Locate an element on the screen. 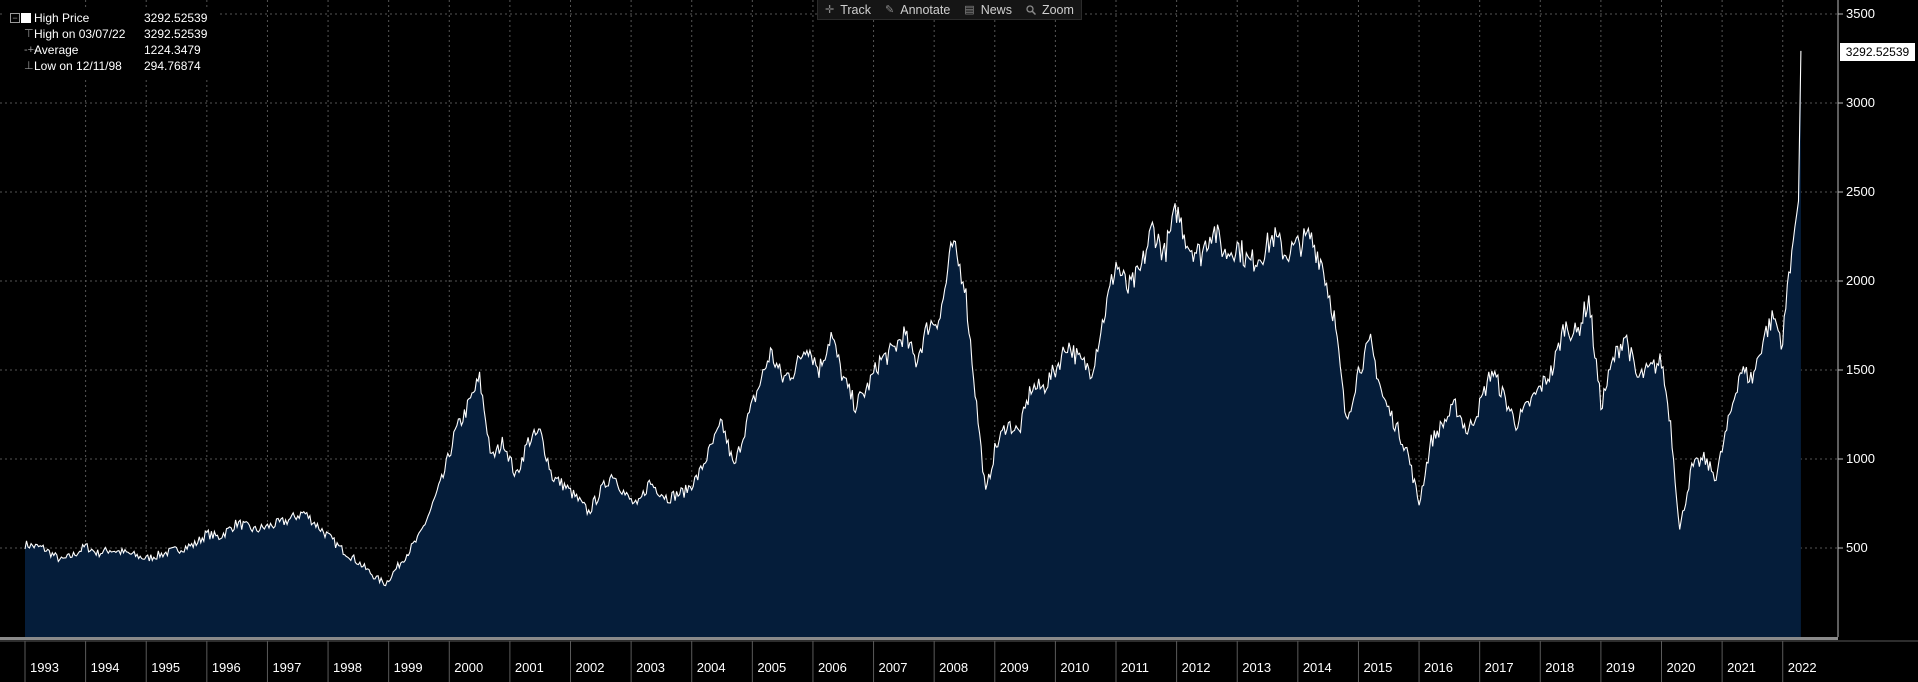 The image size is (1918, 682). last-value-box is located at coordinates (1877, 52).